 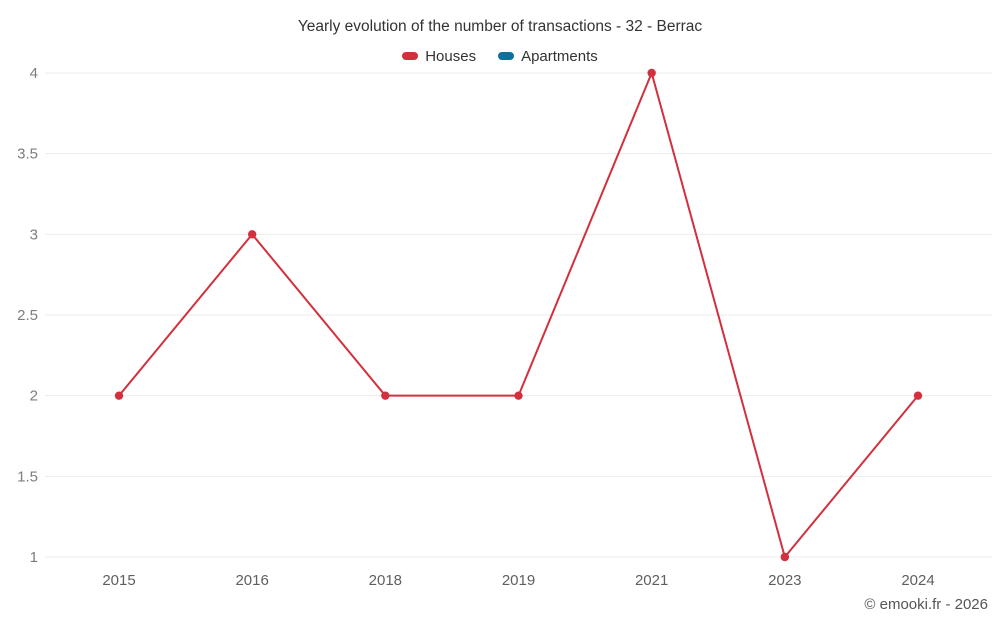 What do you see at coordinates (506, 56) in the screenshot?
I see `legend-swatch-apartments` at bounding box center [506, 56].